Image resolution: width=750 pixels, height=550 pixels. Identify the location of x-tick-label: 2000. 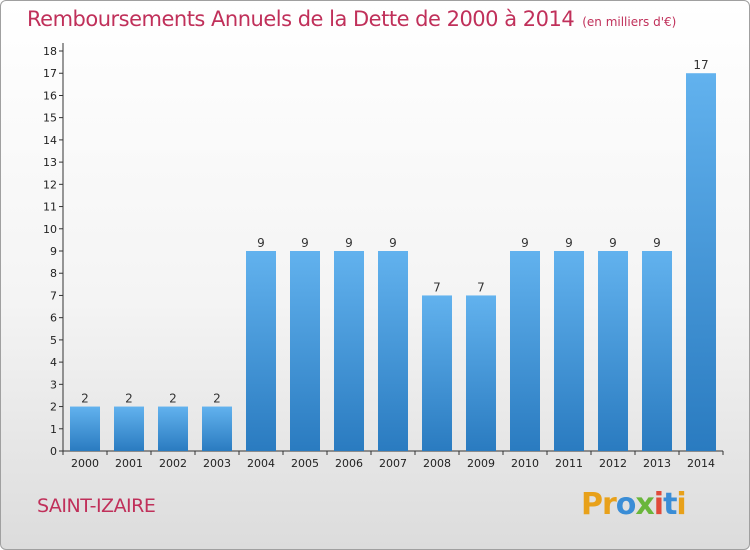
(85, 463).